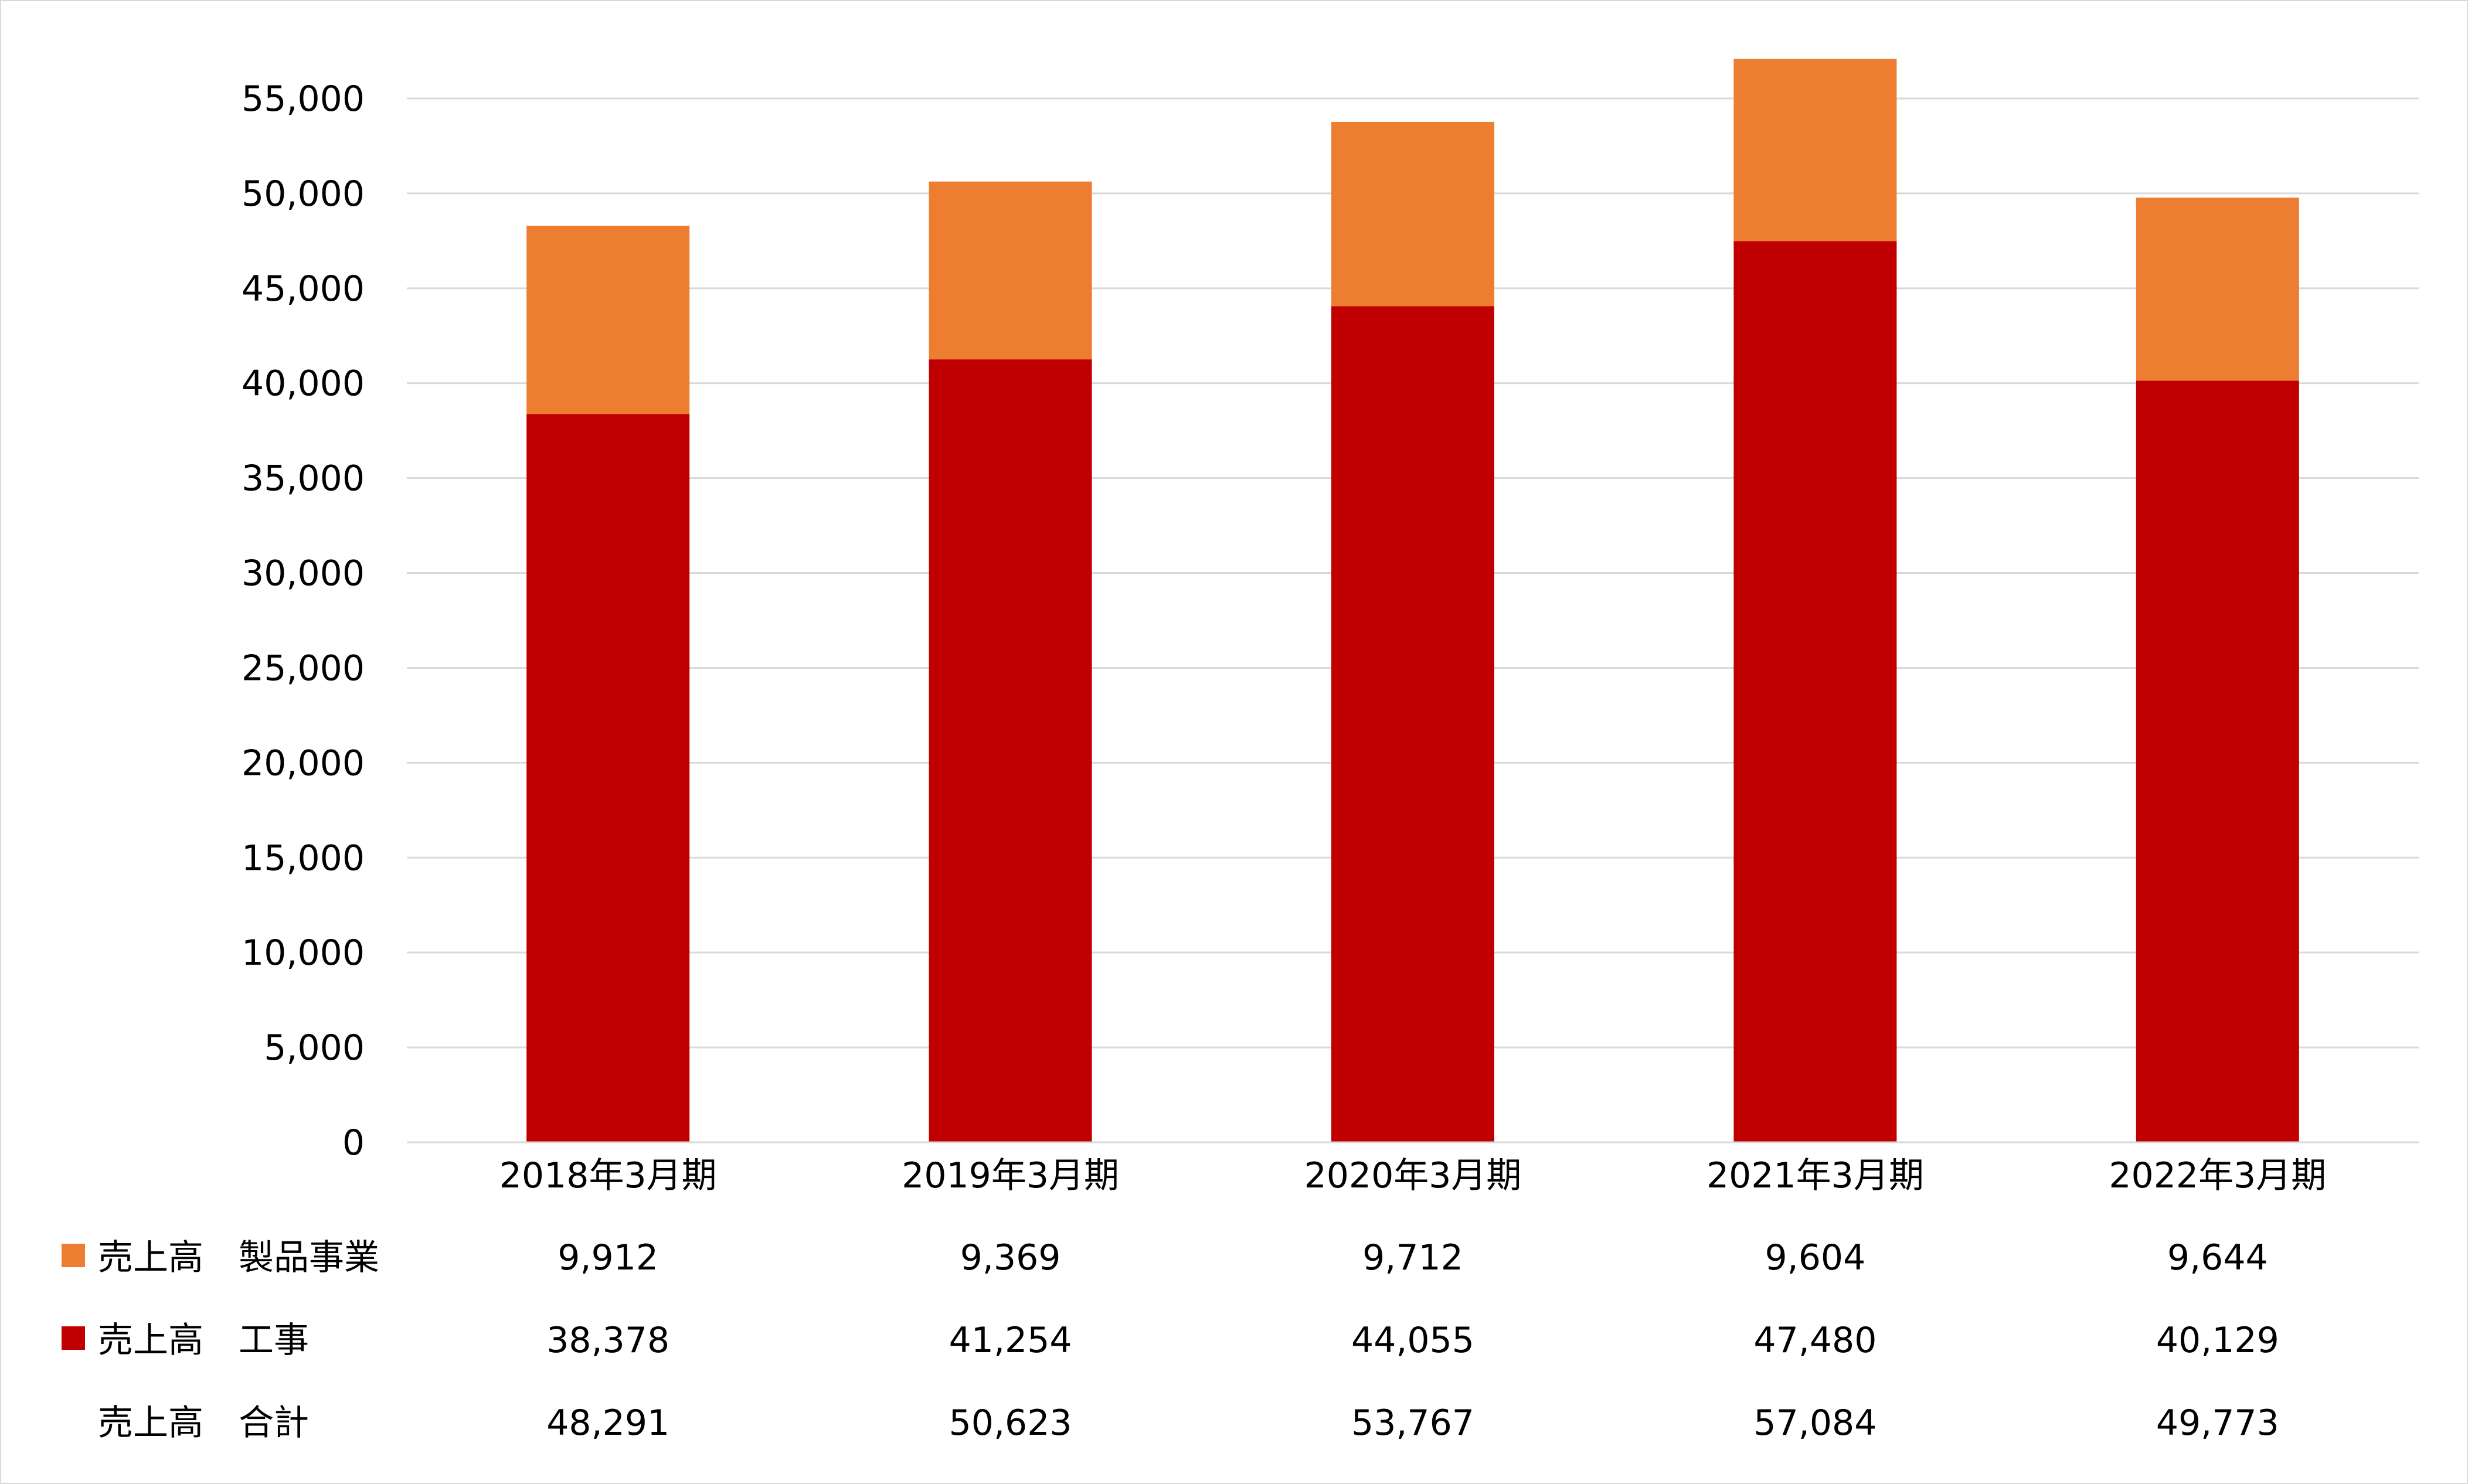 This screenshot has height=1484, width=2468. What do you see at coordinates (2217, 1257) in the screenshot?
I see `table-cell: 9,644` at bounding box center [2217, 1257].